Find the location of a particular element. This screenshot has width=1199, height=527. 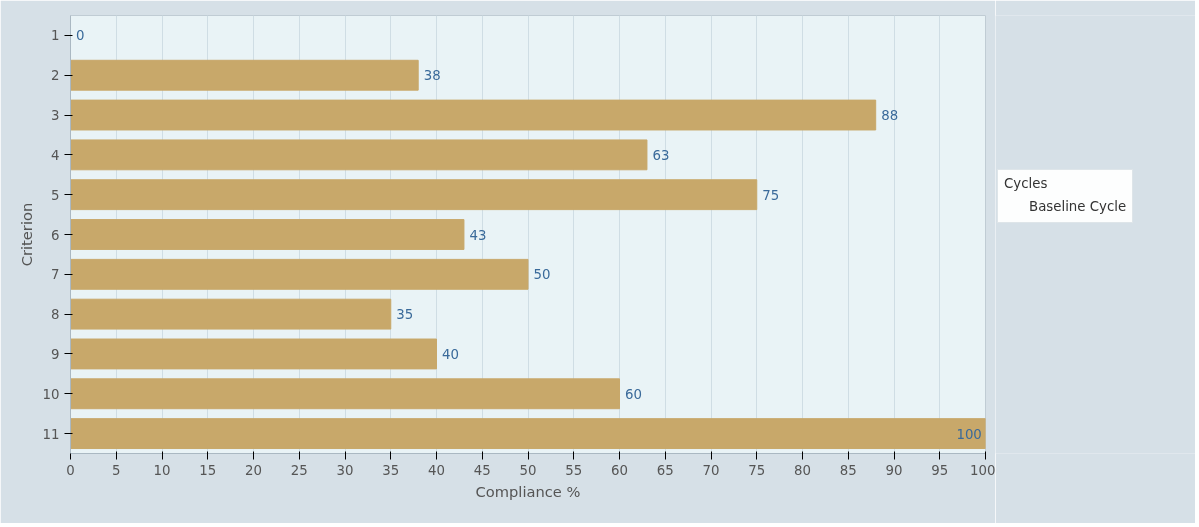

x-axis-title: Compliance % is located at coordinates (528, 491).